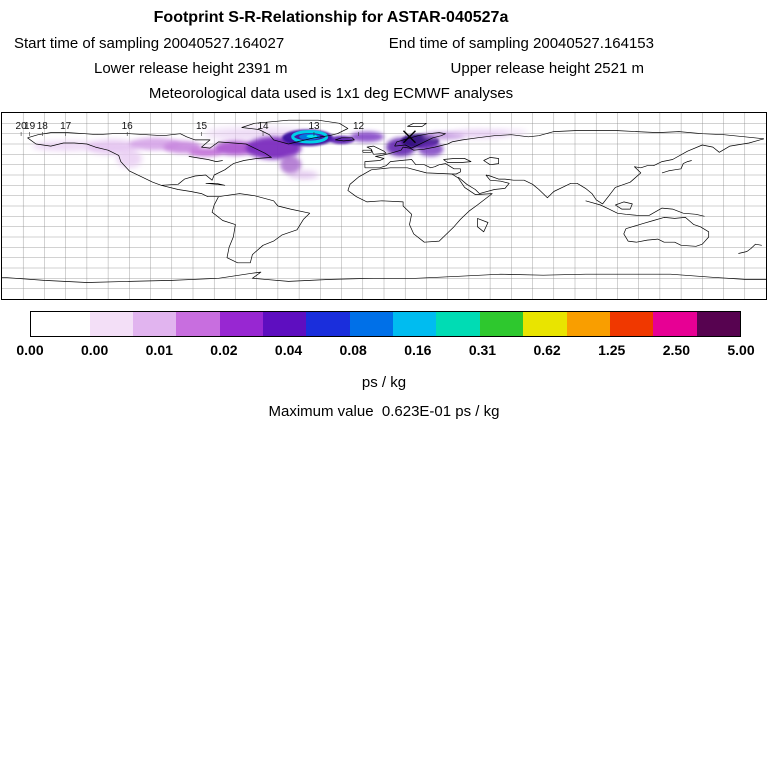  I want to click on colorbar-tick-label-7: 0.31, so click(482, 350).